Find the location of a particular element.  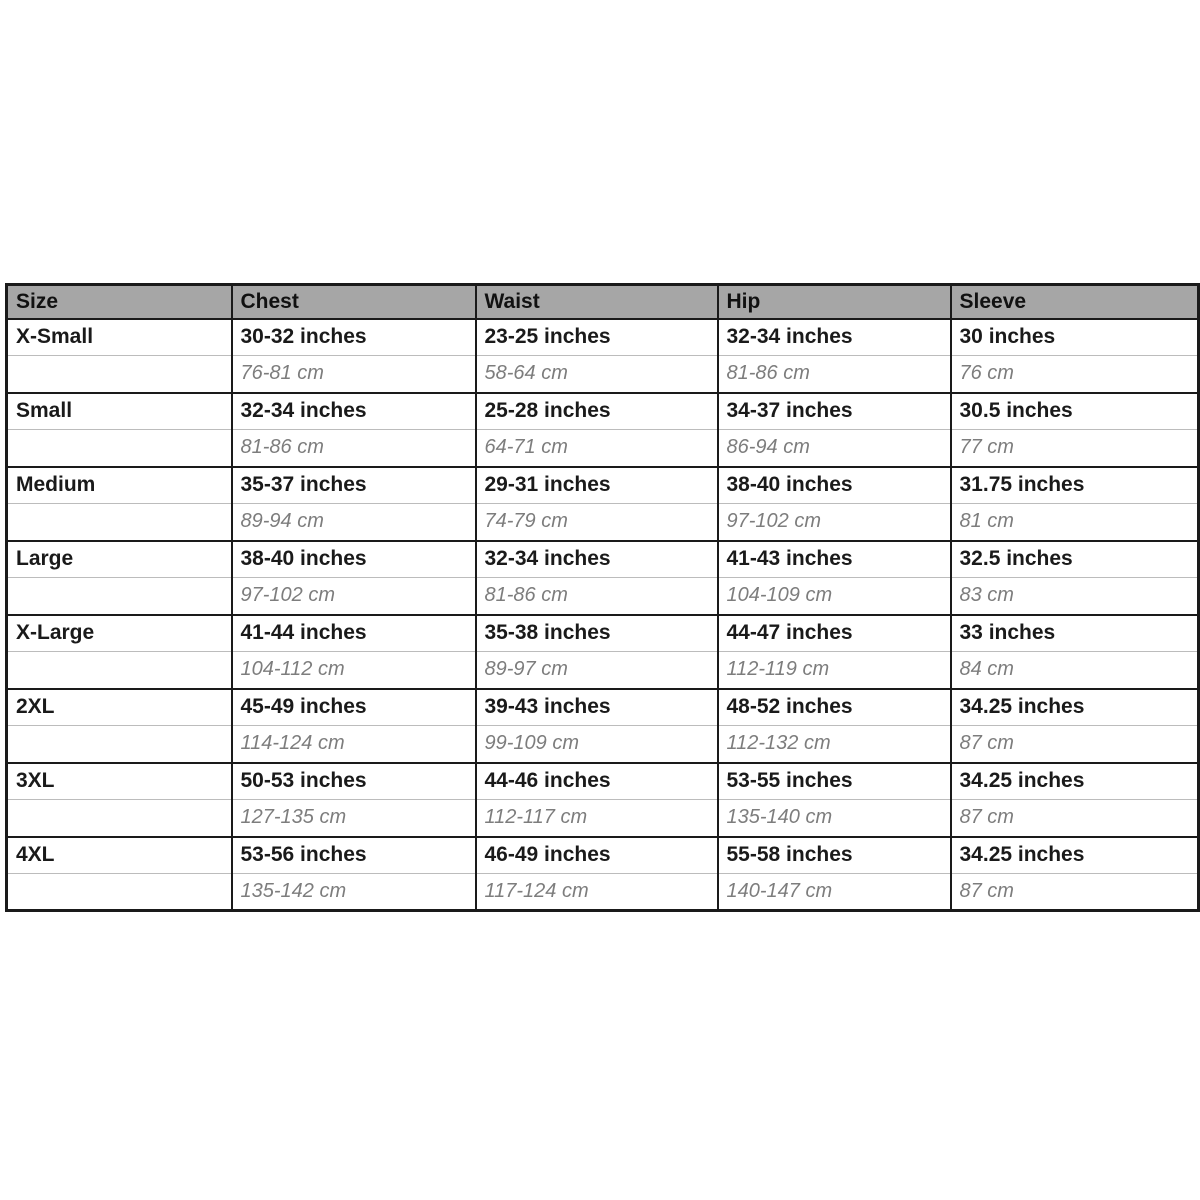

cell-hip-inches: 32-34 inches is located at coordinates (833, 337).